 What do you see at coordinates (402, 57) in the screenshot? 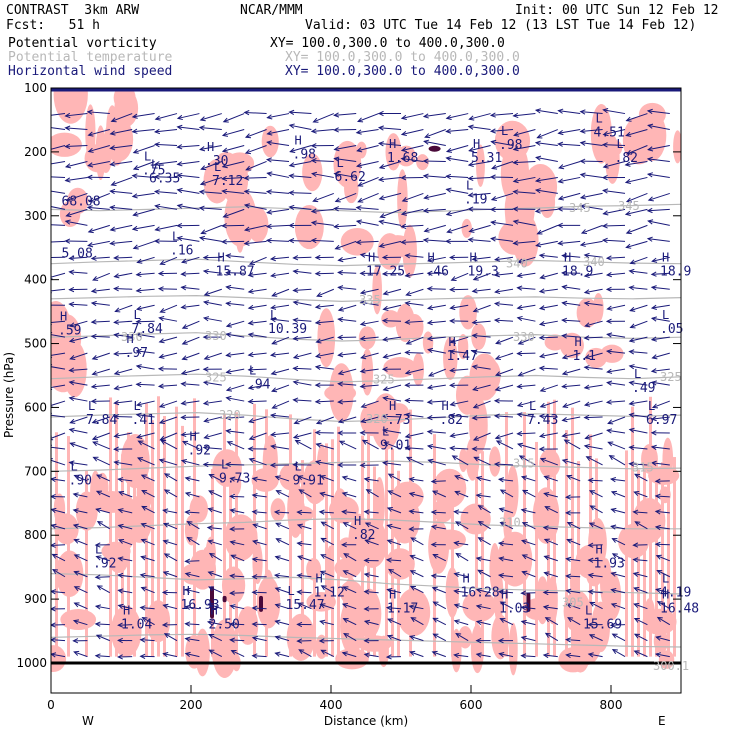
I see `field-theta-xy: XY= 100.0,300.0 to 400.0,300.0` at bounding box center [402, 57].